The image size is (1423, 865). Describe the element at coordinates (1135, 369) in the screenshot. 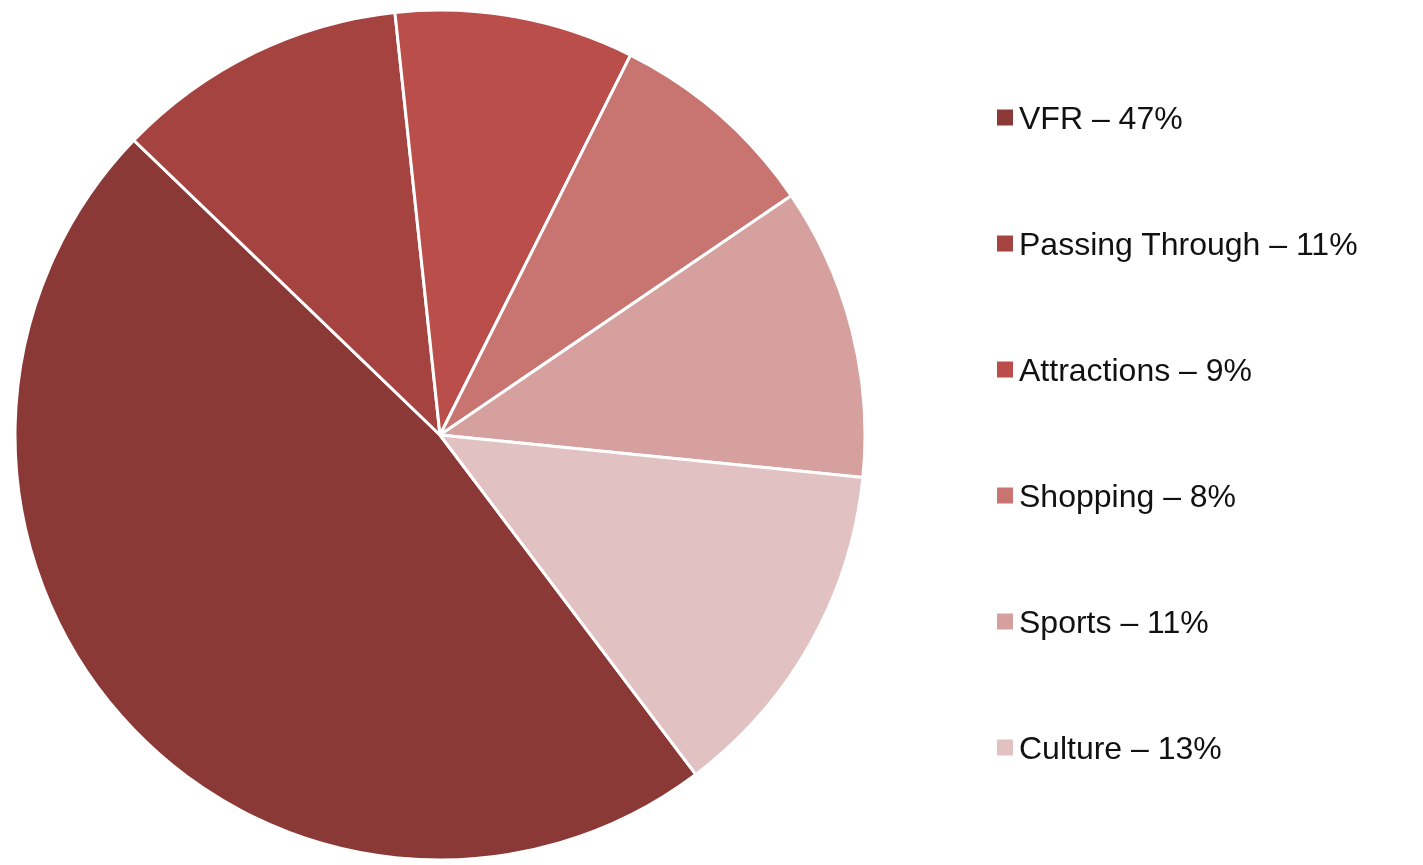

I see `legend-label: Attractions – 9%` at that location.